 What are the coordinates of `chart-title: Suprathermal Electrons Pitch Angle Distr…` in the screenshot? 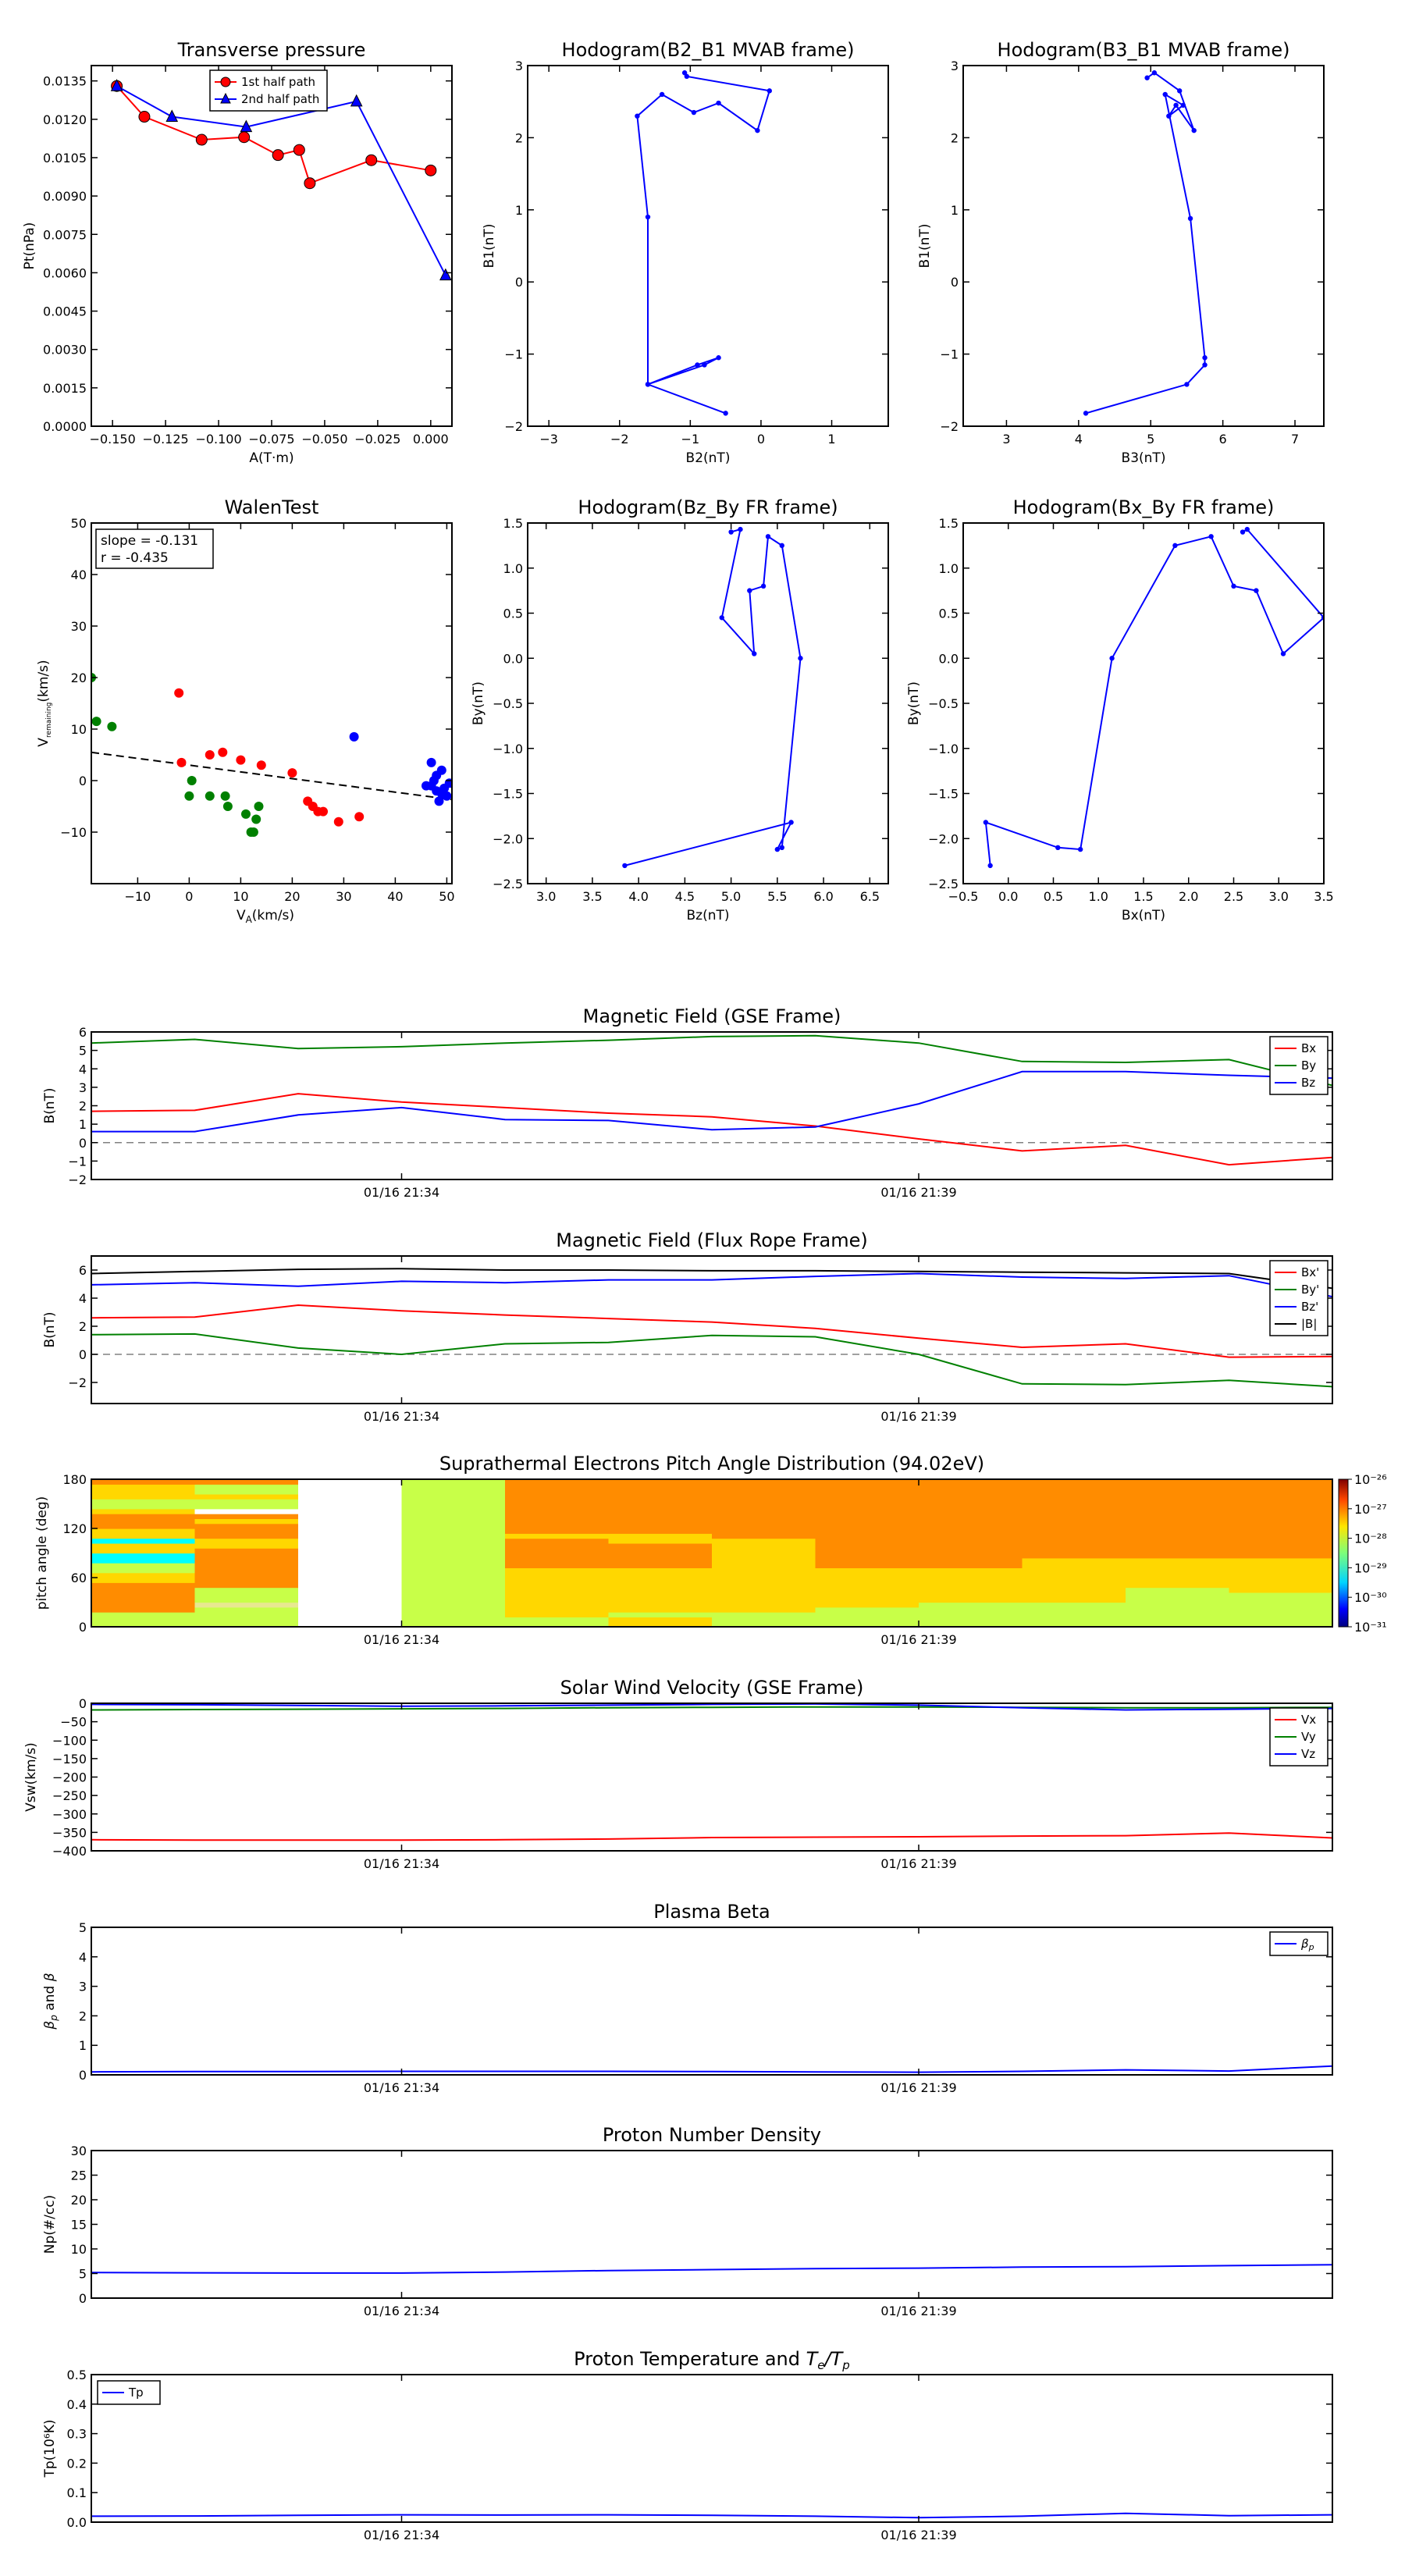 It's located at (712, 1464).